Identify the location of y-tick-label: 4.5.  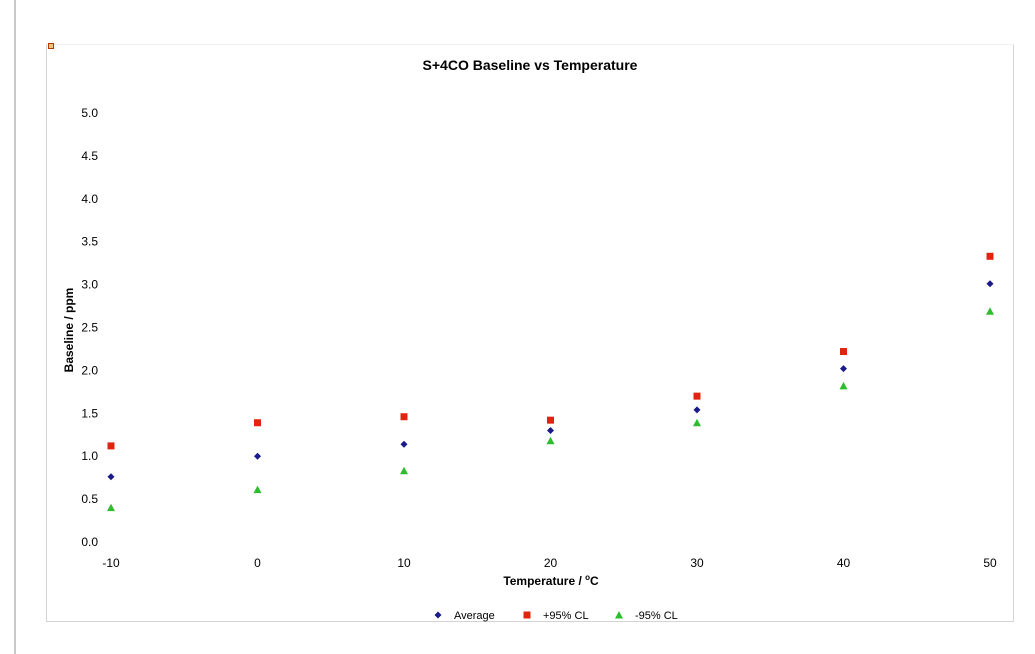
(89, 156).